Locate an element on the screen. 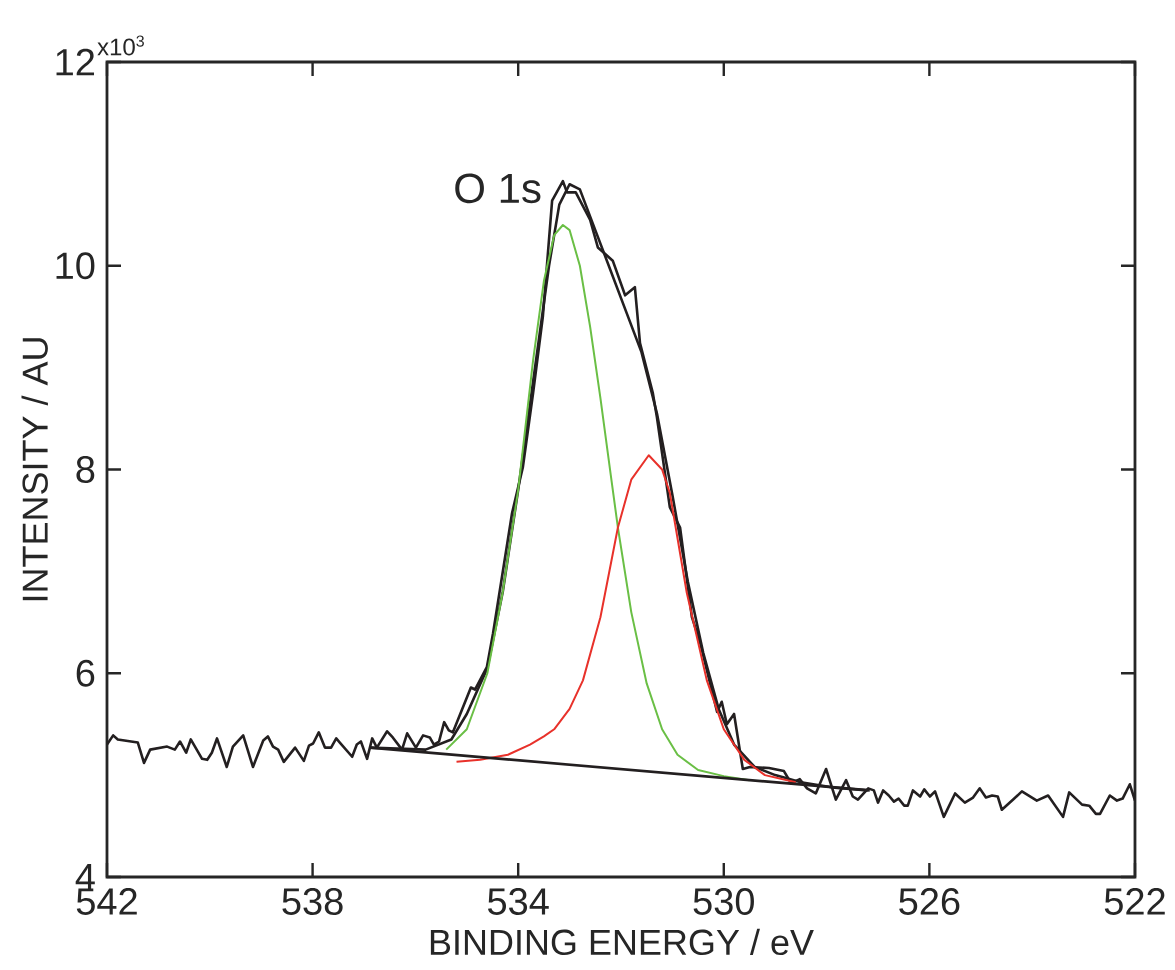 The width and height of the screenshot is (1175, 970). x-axis-title: BINDING ENERGY / eV is located at coordinates (622, 942).